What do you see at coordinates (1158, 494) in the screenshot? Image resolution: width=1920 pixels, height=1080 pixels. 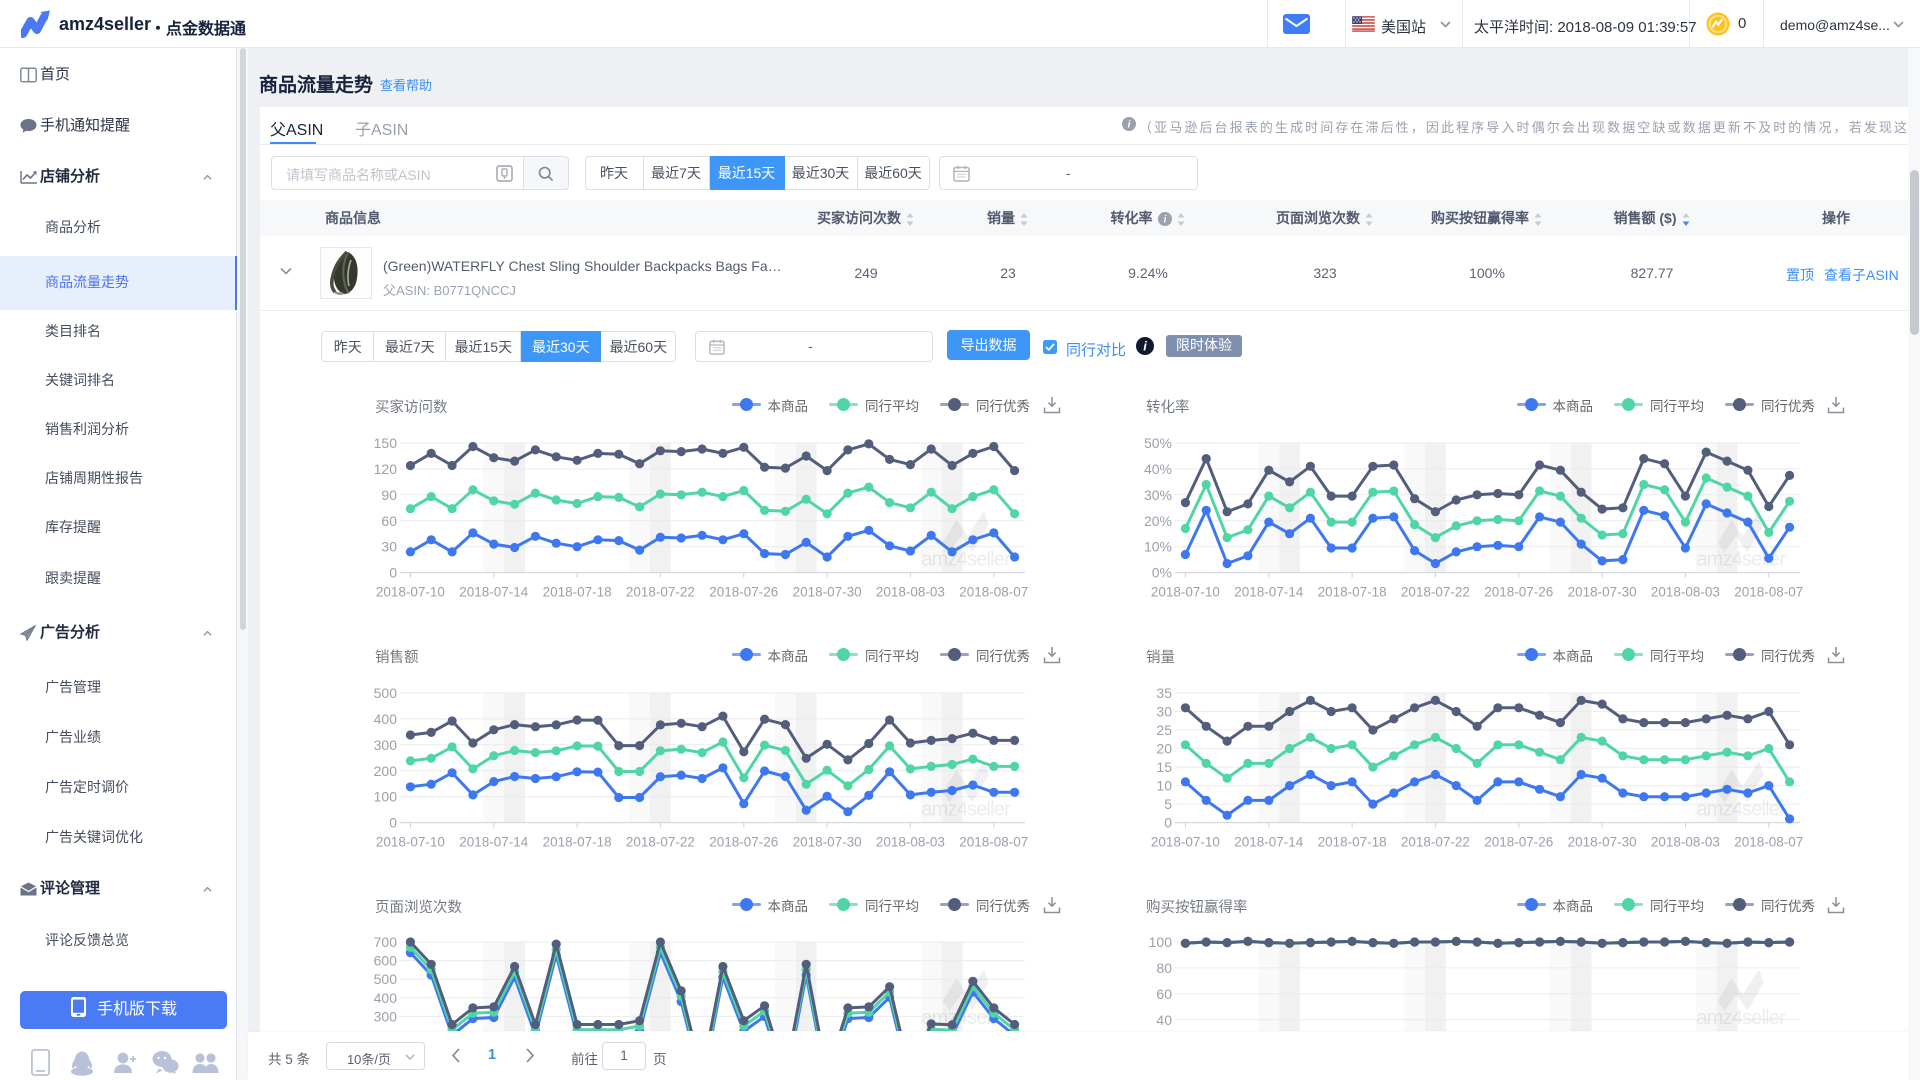 I see `svg-text: 30%` at bounding box center [1158, 494].